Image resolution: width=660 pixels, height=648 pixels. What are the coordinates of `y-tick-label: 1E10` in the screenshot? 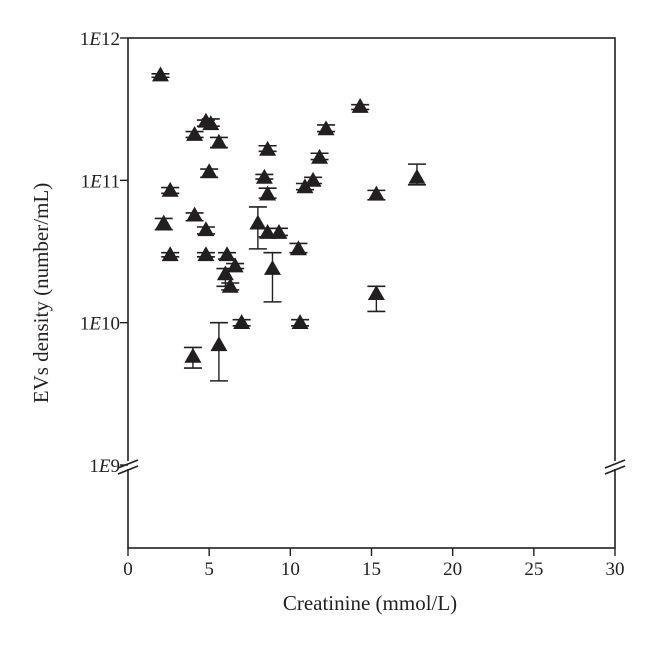 It's located at (100, 324).